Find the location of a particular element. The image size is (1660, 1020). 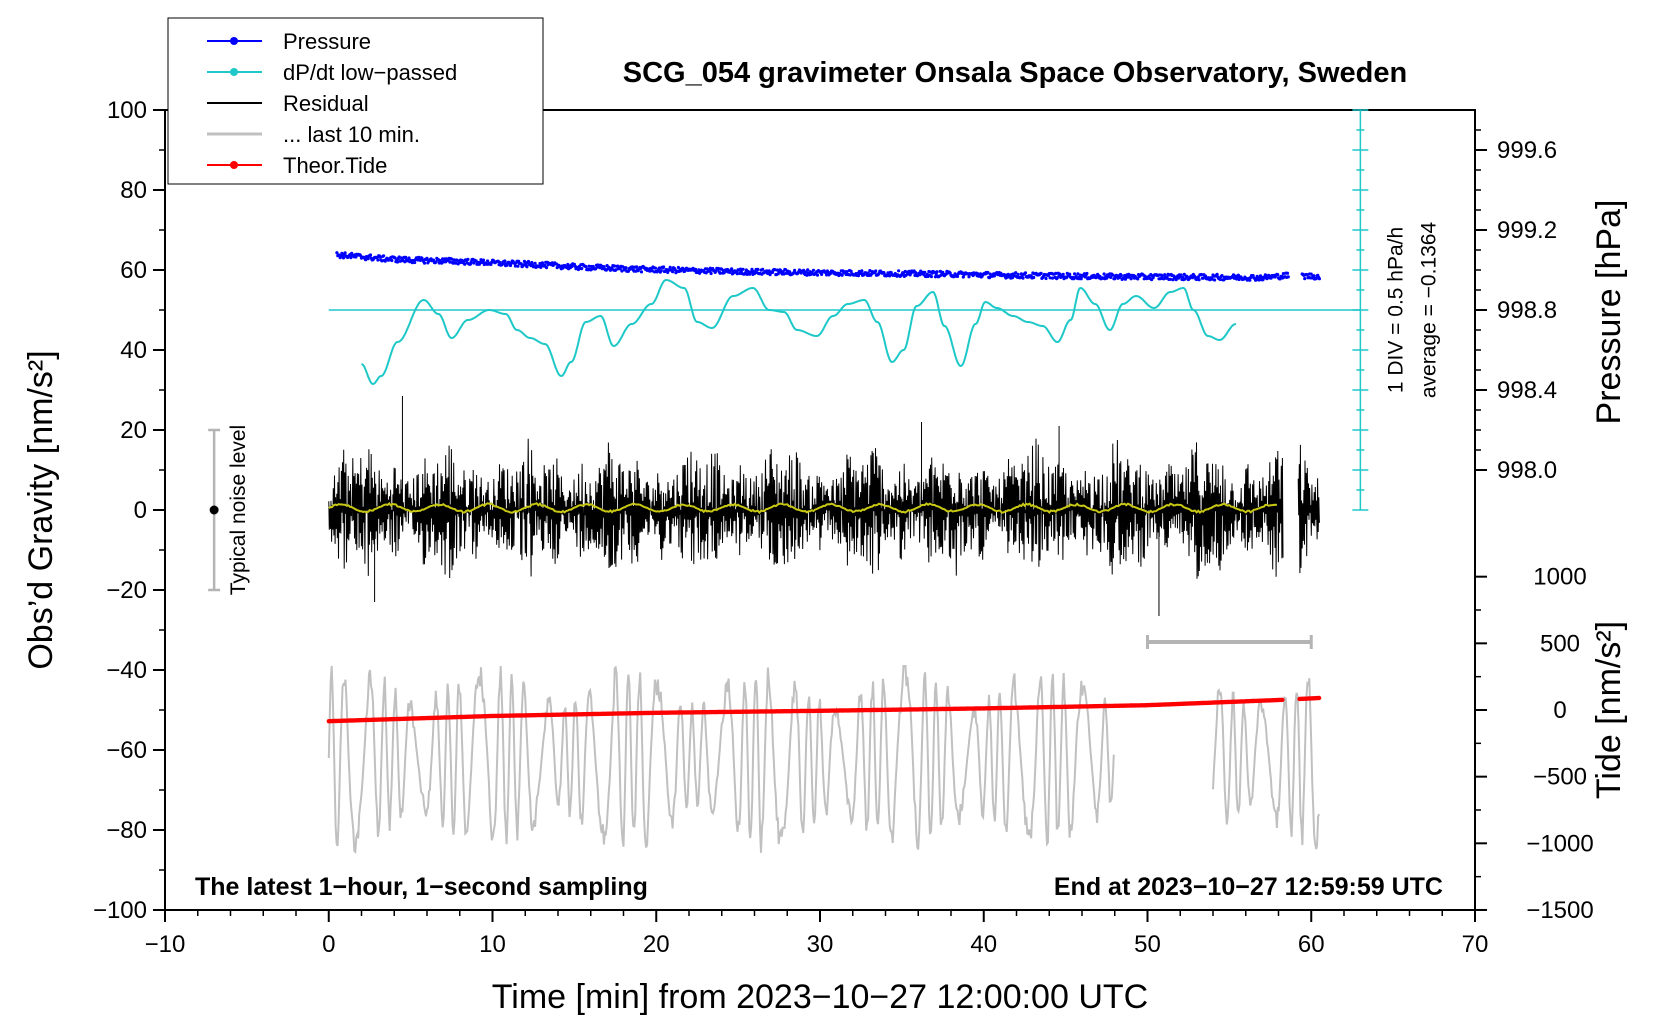

tide-point is located at coordinates (1282, 699).